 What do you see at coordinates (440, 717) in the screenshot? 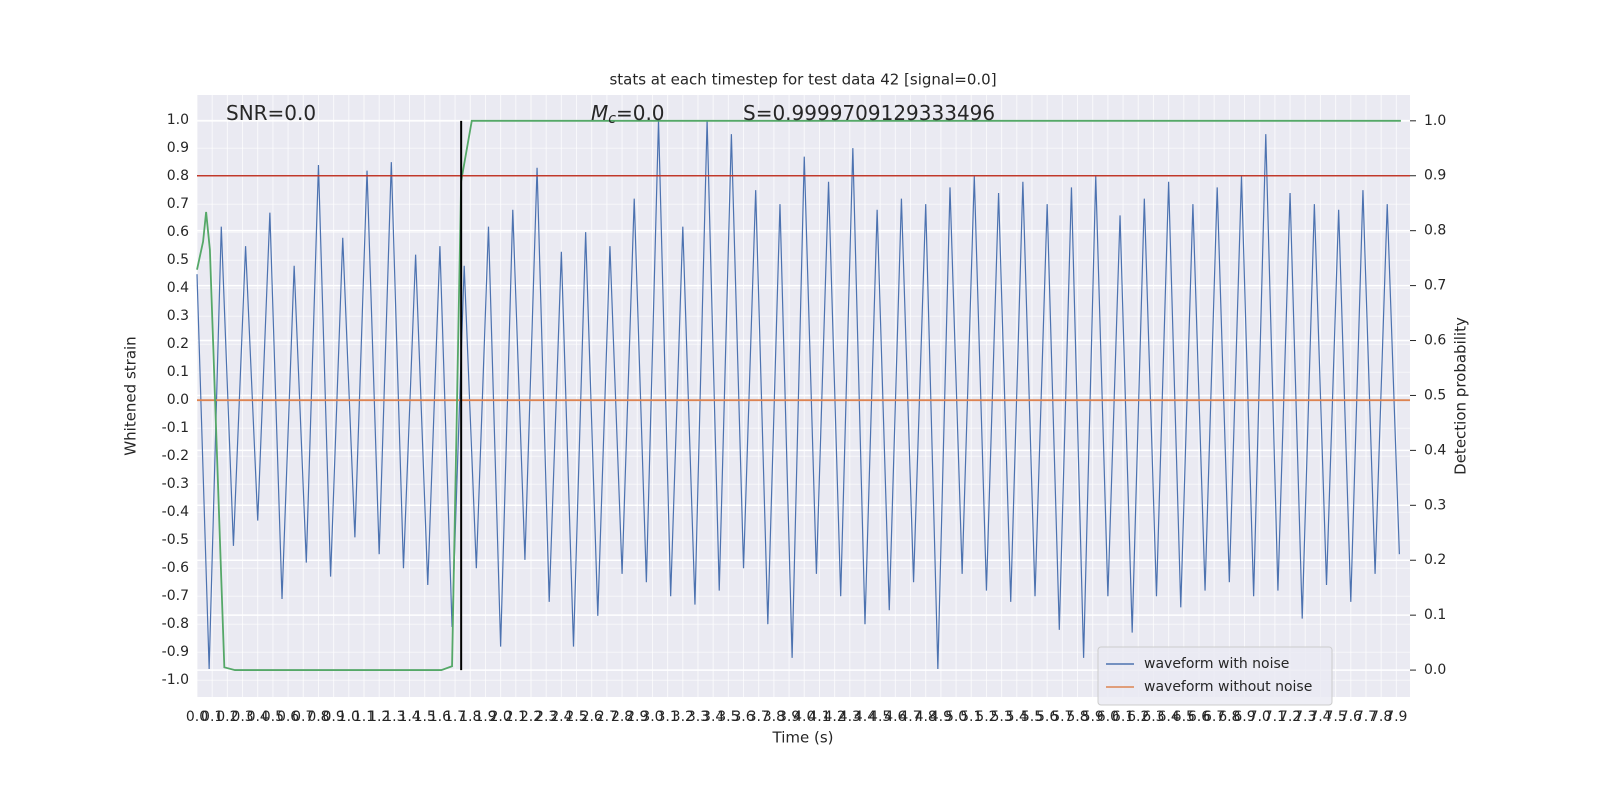
I see `x-tick-label: 1.6` at bounding box center [440, 717].